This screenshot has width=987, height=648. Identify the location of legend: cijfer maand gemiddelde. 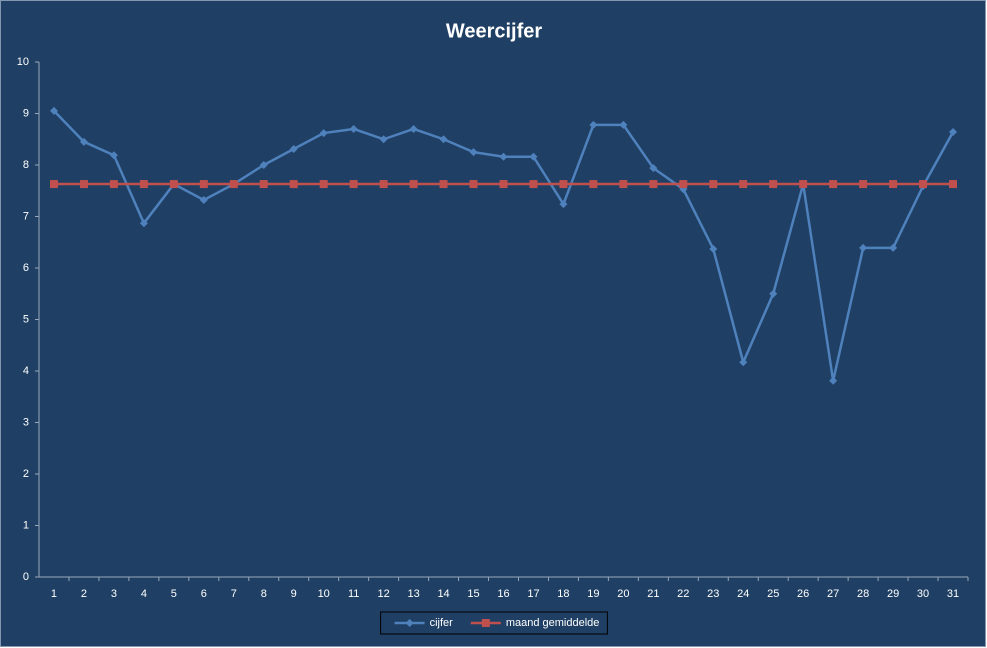
(494, 623).